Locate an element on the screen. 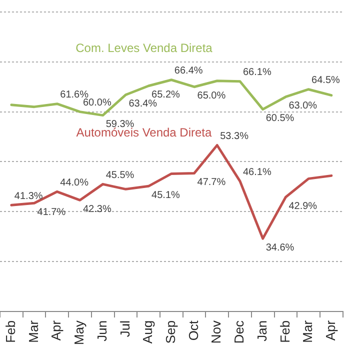 This screenshot has height=350, width=350. x-tick-label: Aug is located at coordinates (148, 332).